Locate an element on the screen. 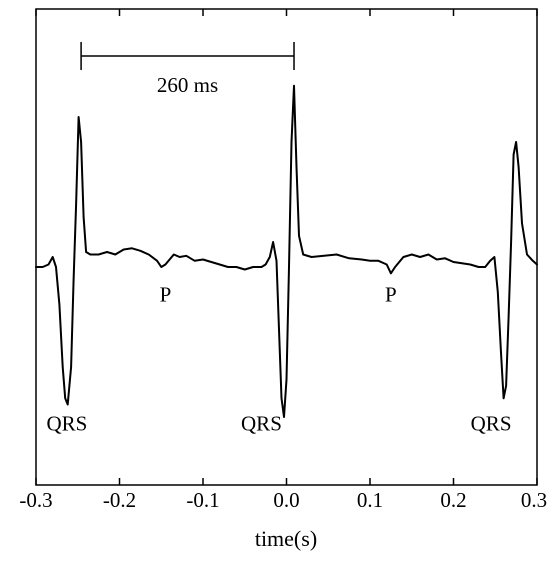 This screenshot has width=552, height=563. x-axis-label: time(s) is located at coordinates (286, 538).